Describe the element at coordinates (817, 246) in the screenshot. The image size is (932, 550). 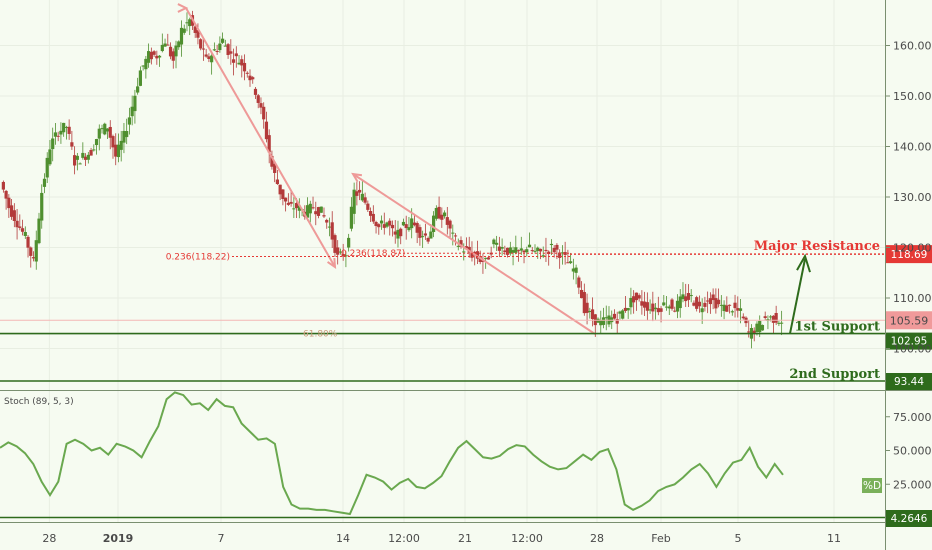
I see `resistance-label: Major Resistance` at that location.